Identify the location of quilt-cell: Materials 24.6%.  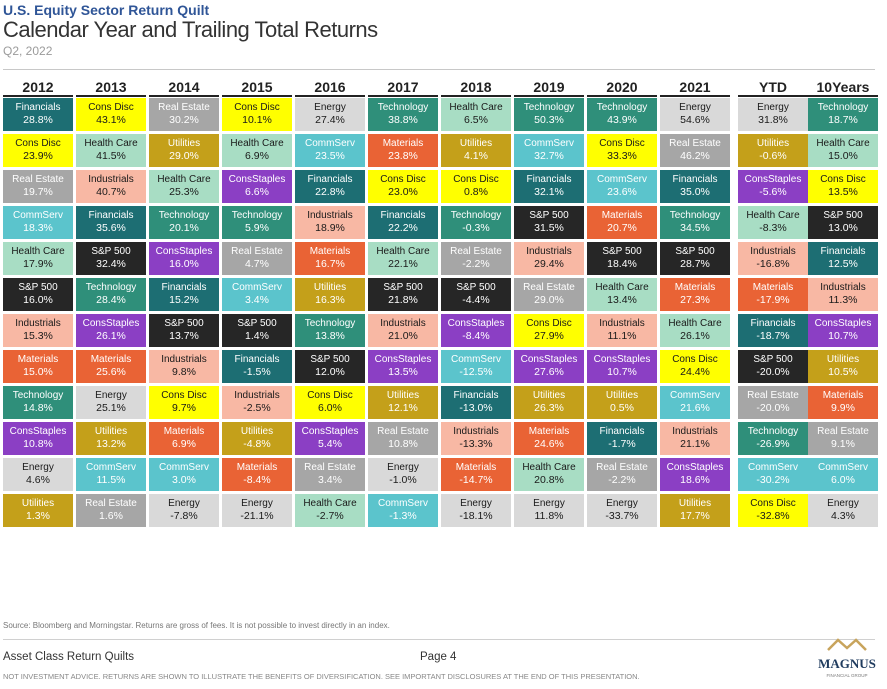
(549, 438).